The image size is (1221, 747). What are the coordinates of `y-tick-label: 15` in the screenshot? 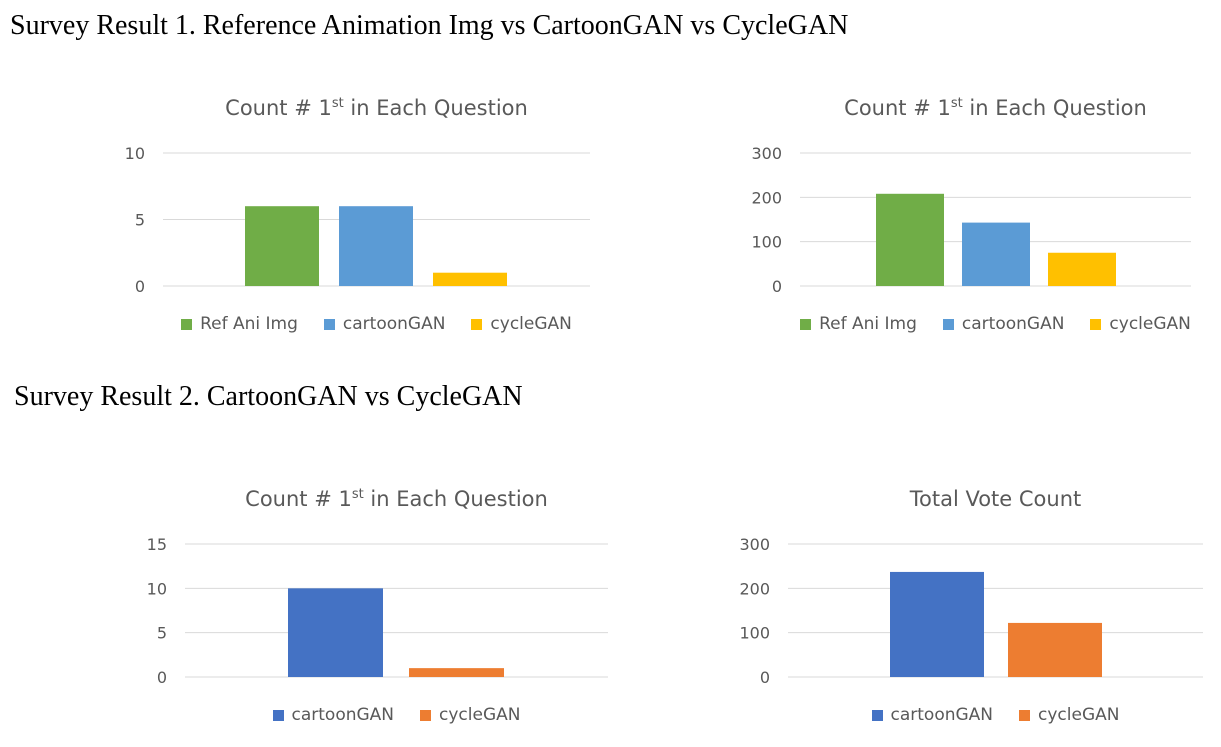 It's located at (157, 544).